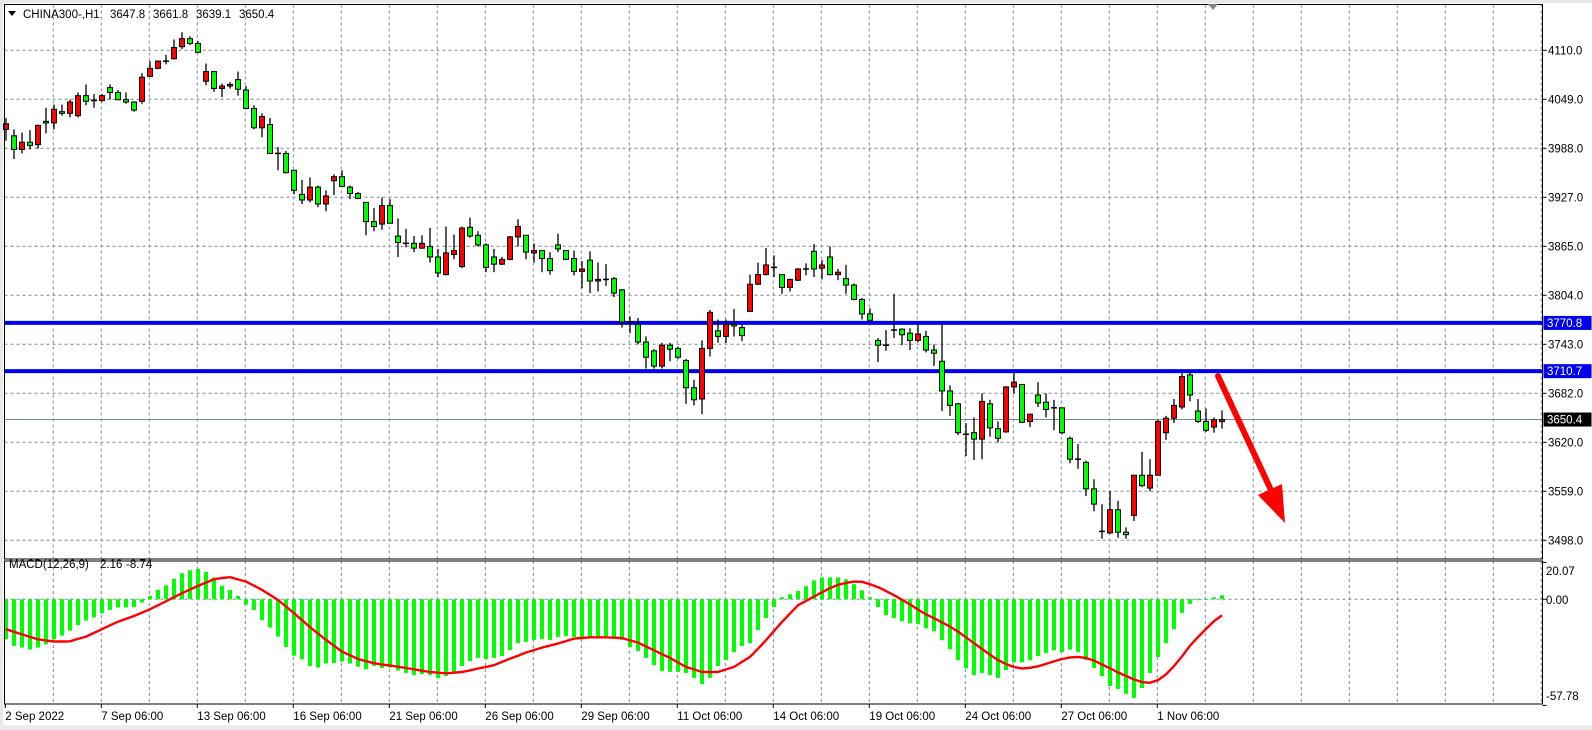  I want to click on collapse-triangle-icon, so click(12, 13).